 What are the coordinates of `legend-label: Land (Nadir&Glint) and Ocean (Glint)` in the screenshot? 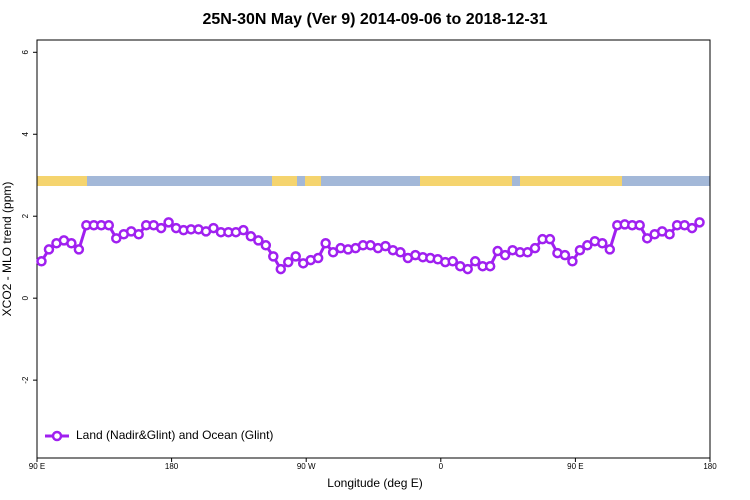 It's located at (174, 435).